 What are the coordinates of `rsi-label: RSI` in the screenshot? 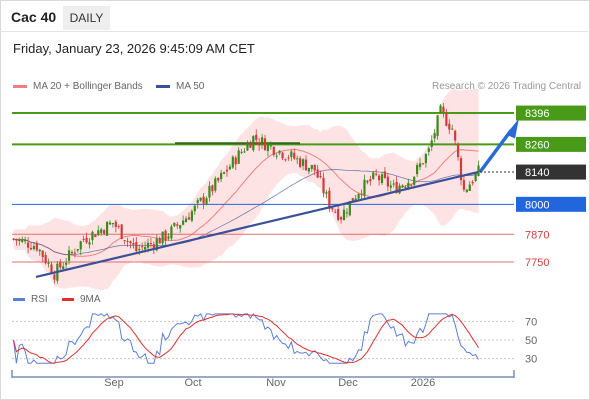 It's located at (39, 299).